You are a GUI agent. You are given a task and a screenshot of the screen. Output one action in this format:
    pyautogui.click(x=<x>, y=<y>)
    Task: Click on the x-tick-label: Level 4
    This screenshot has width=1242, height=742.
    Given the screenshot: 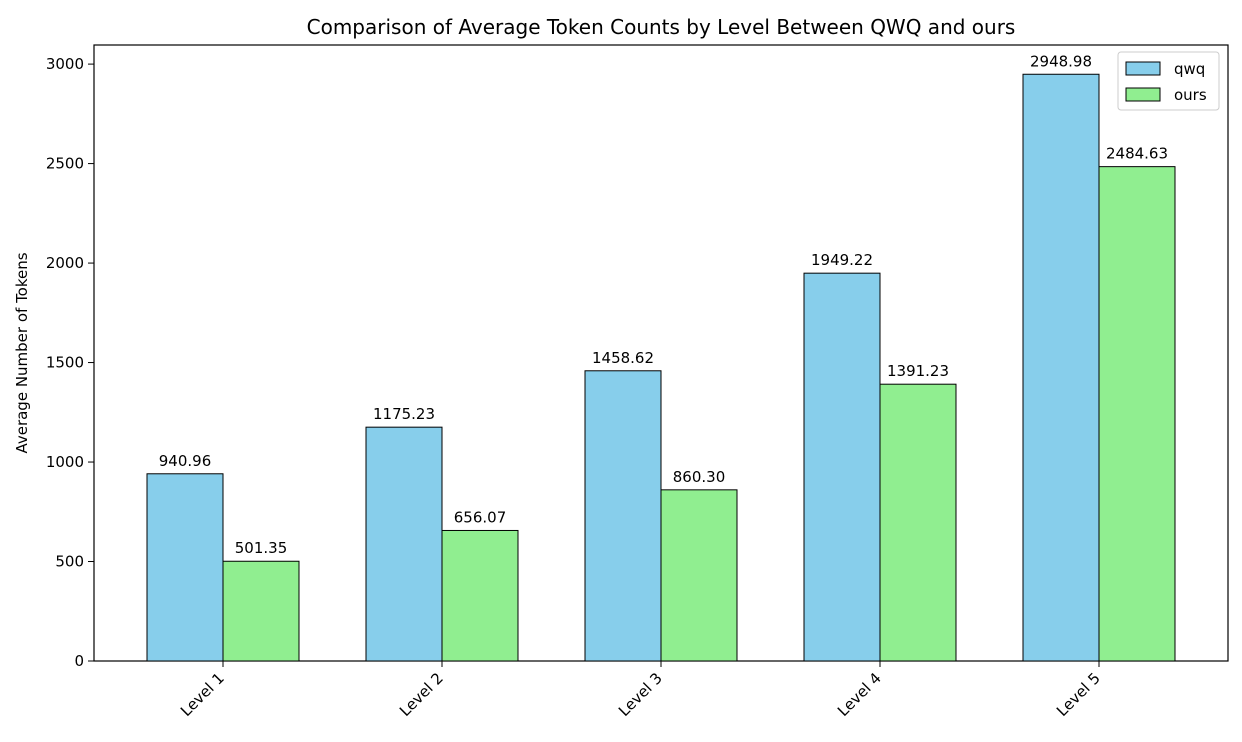 What is the action you would take?
    pyautogui.click(x=859, y=694)
    